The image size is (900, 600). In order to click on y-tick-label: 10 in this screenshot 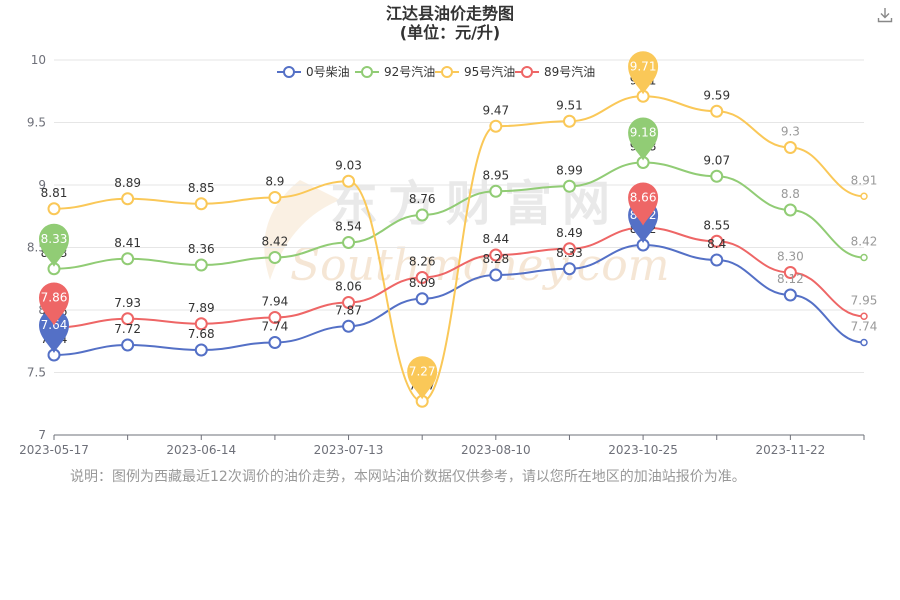, I will do `click(38, 60)`.